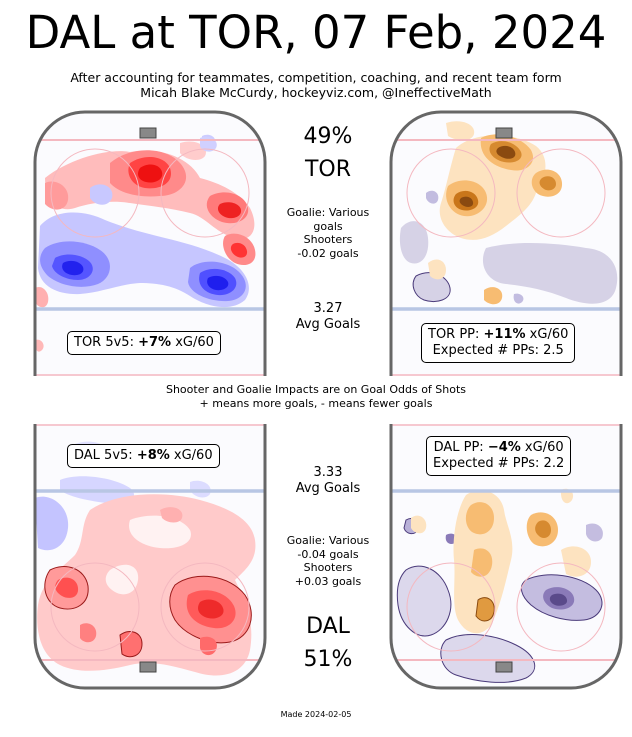  I want to click on tor-5v5-prefix: TOR 5v5:, so click(106, 342).